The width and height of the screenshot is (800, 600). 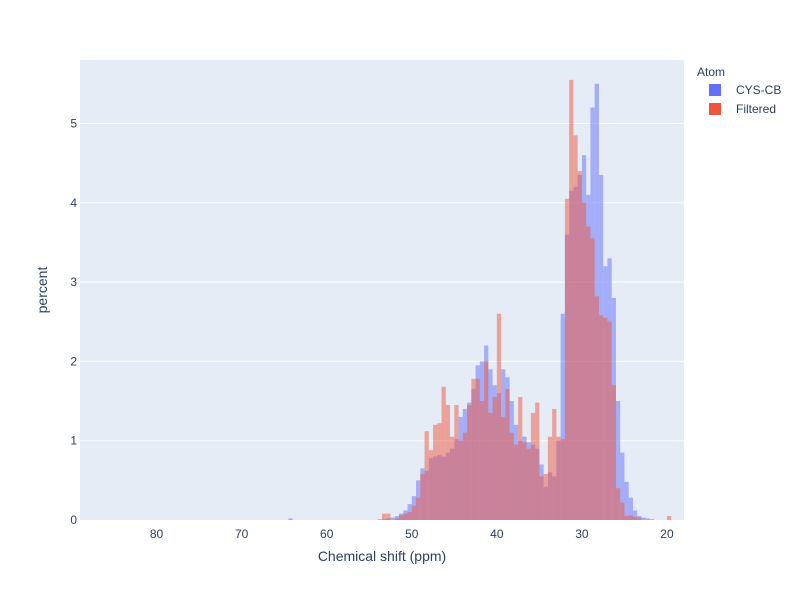 What do you see at coordinates (497, 534) in the screenshot?
I see `x-tick-label: 40` at bounding box center [497, 534].